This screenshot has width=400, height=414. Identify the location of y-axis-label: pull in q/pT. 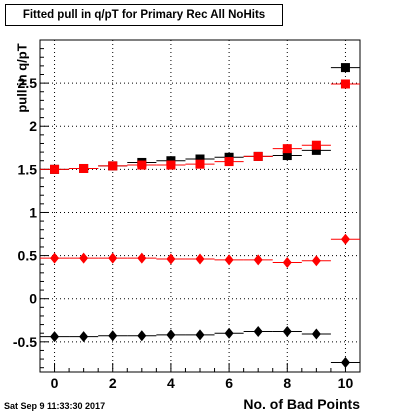
(22, 78).